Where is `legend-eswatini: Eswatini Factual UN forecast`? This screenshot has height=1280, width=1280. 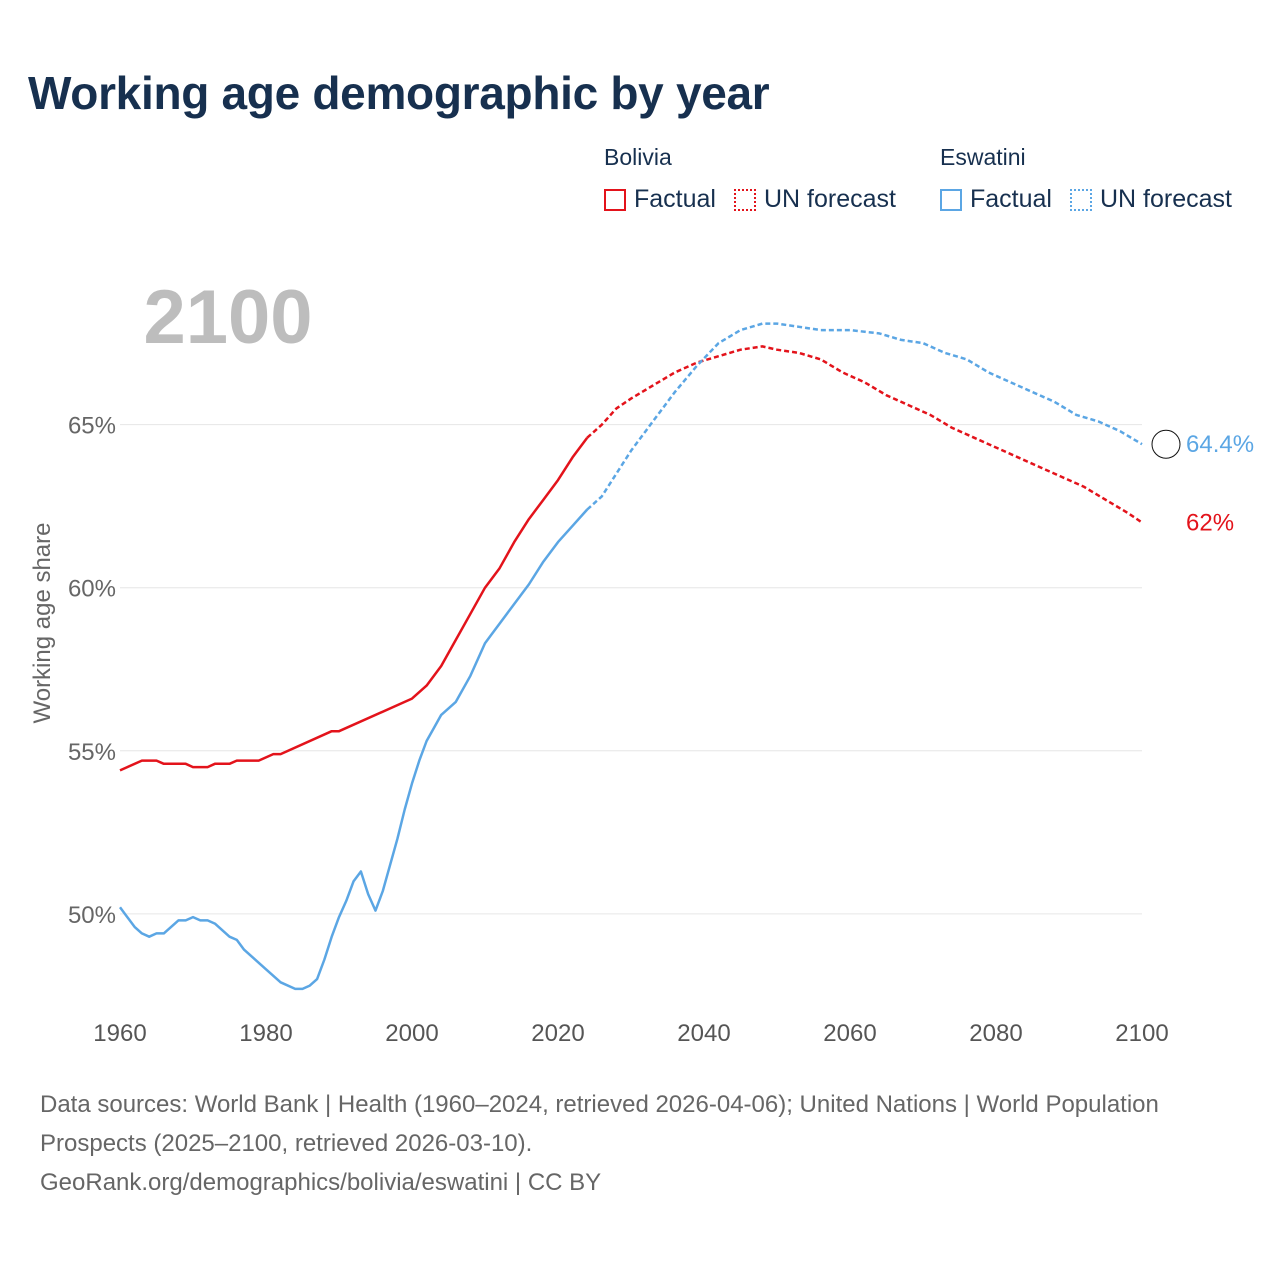
legend-eswatini: Eswatini Factual UN forecast is located at coordinates (1095, 179).